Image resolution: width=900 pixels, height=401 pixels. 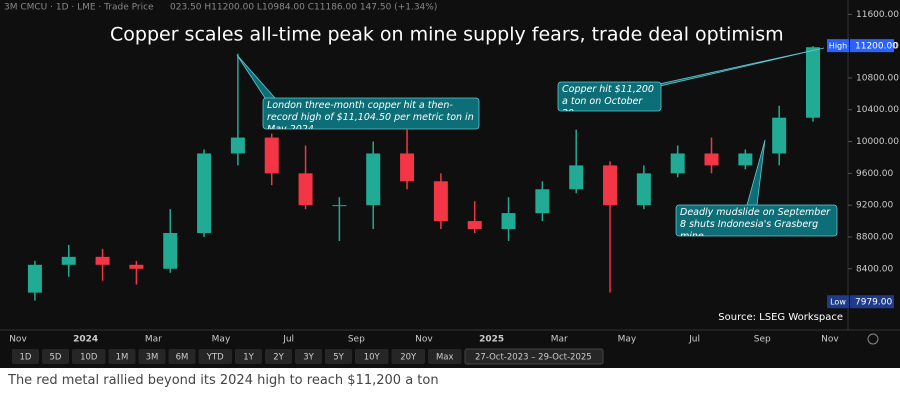 I want to click on range-label: 5Y, so click(x=338, y=358).